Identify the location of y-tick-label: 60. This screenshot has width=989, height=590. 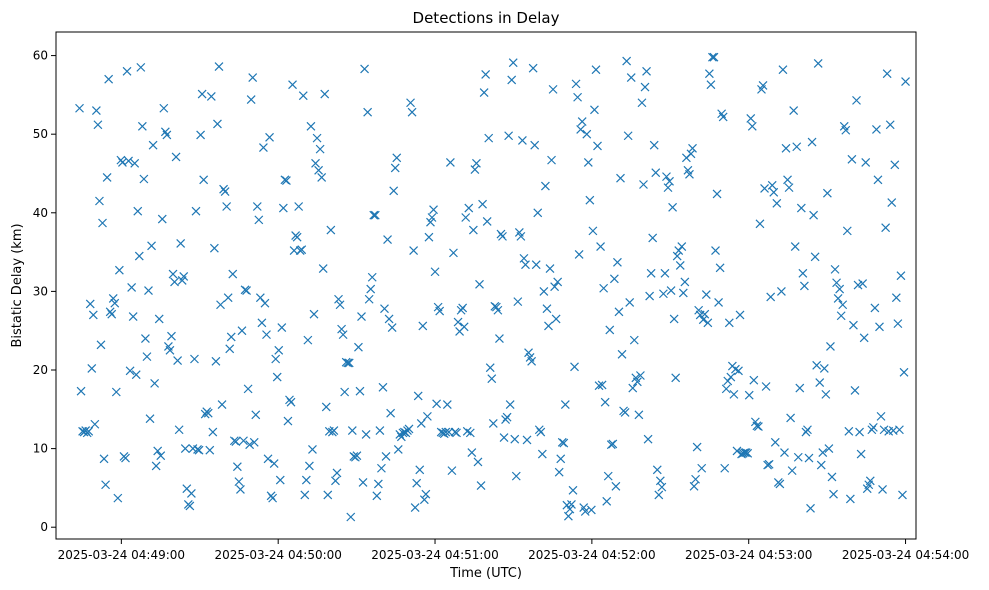
(40, 56).